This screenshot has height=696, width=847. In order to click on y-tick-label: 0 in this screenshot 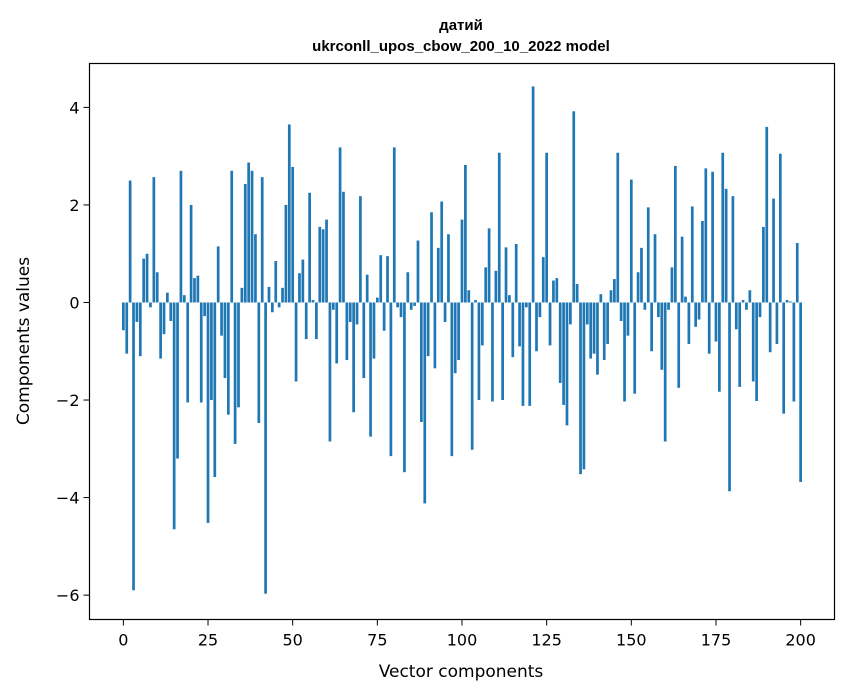, I will do `click(74, 302)`.